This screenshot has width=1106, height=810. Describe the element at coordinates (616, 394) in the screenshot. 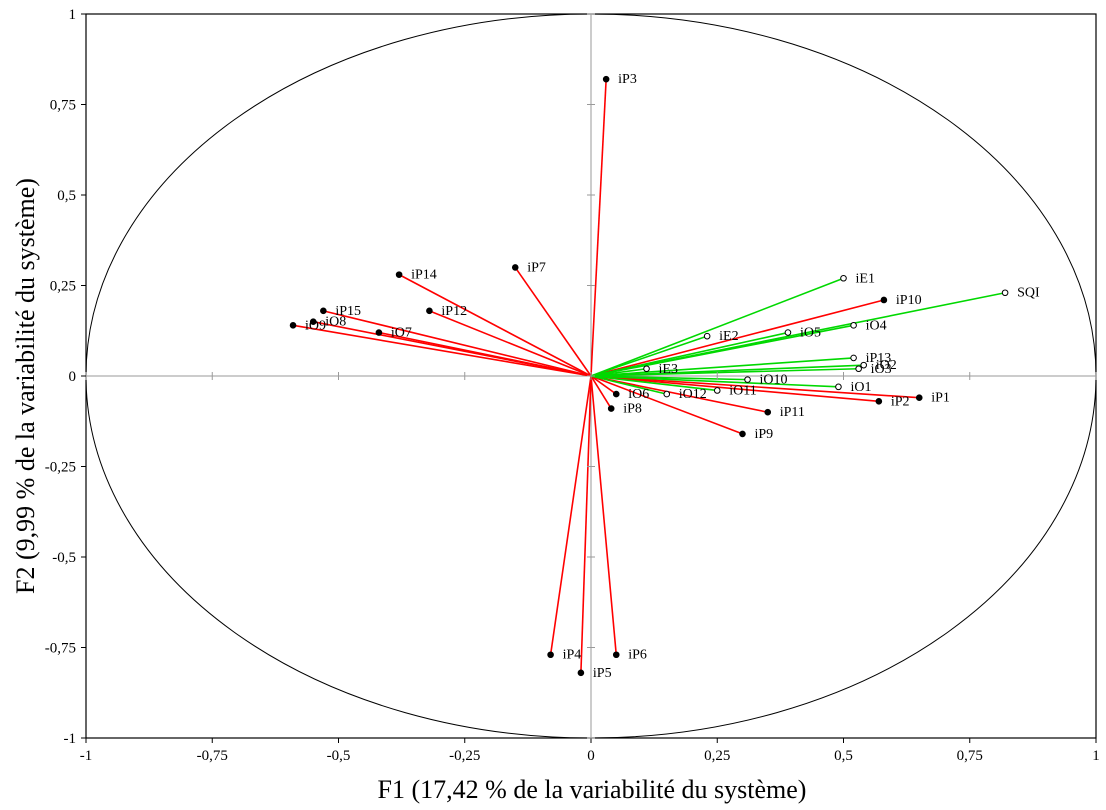

I see `point-io6` at that location.